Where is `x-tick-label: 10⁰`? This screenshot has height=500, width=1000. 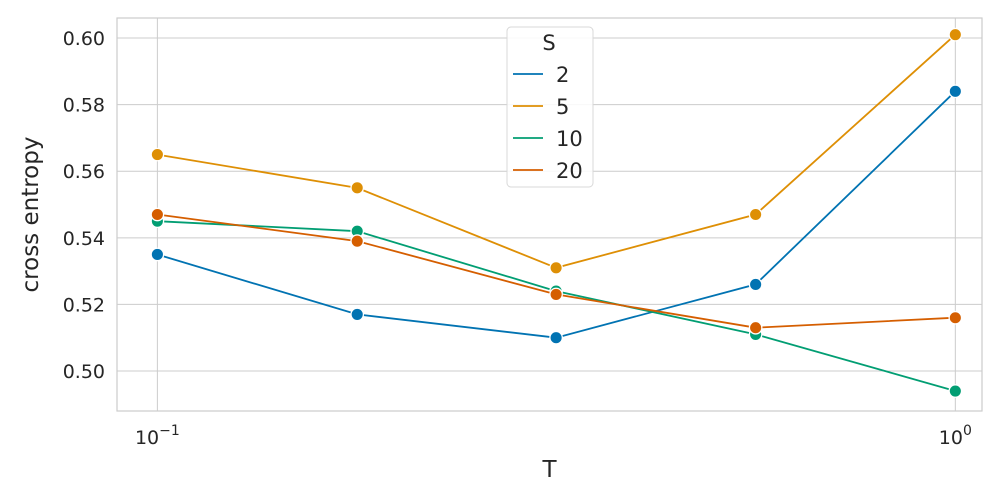 x-tick-label: 10⁰ is located at coordinates (955, 436).